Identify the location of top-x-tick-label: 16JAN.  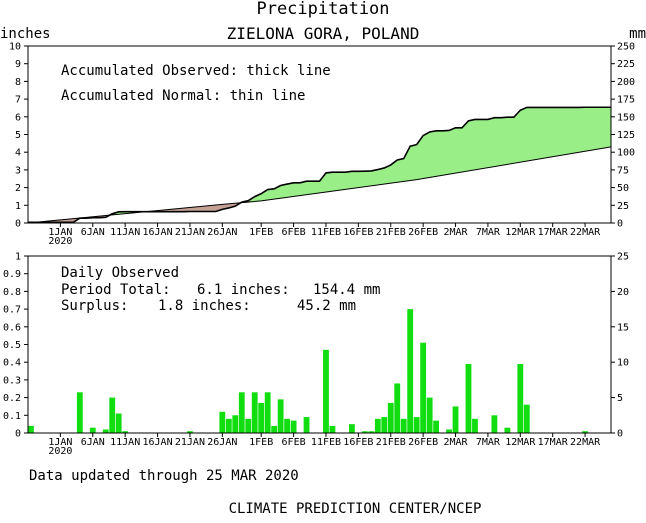
(158, 232).